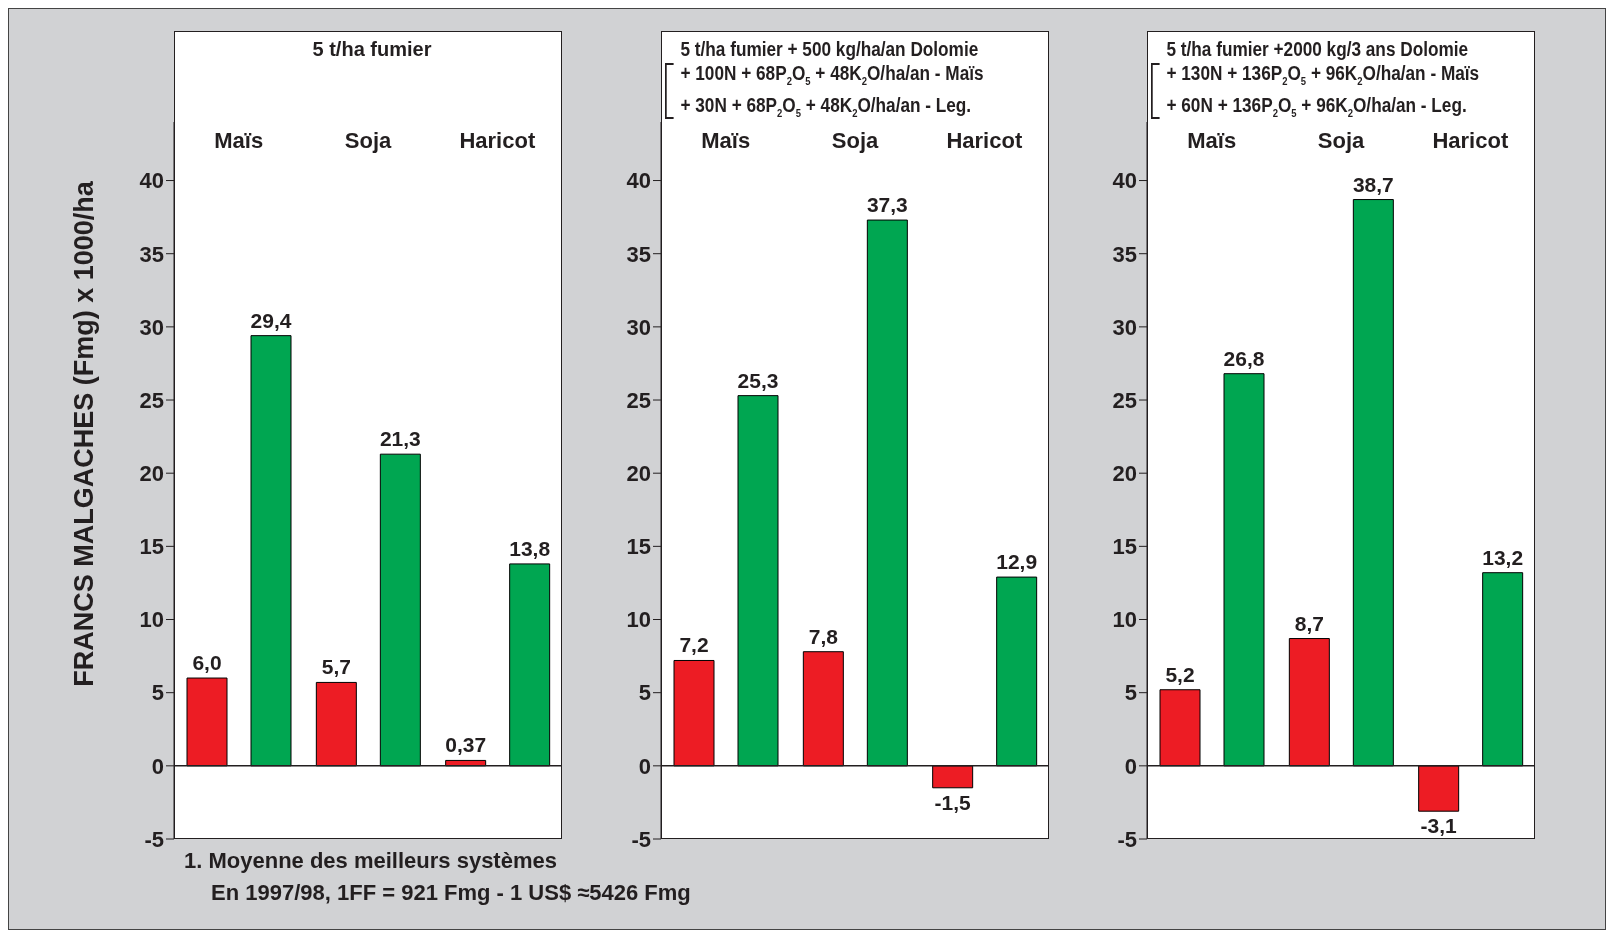 This screenshot has height=938, width=1614. I want to click on data-label: 0,37, so click(466, 745).